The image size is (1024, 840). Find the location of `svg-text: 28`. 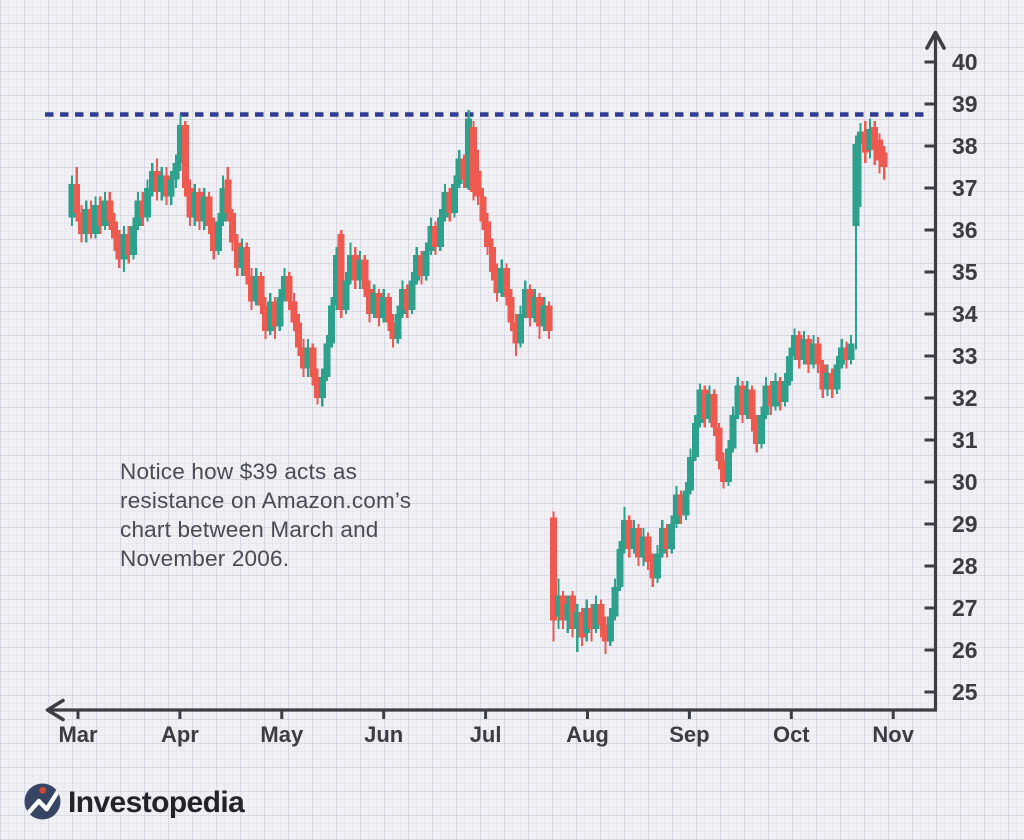

svg-text: 28 is located at coordinates (965, 566).